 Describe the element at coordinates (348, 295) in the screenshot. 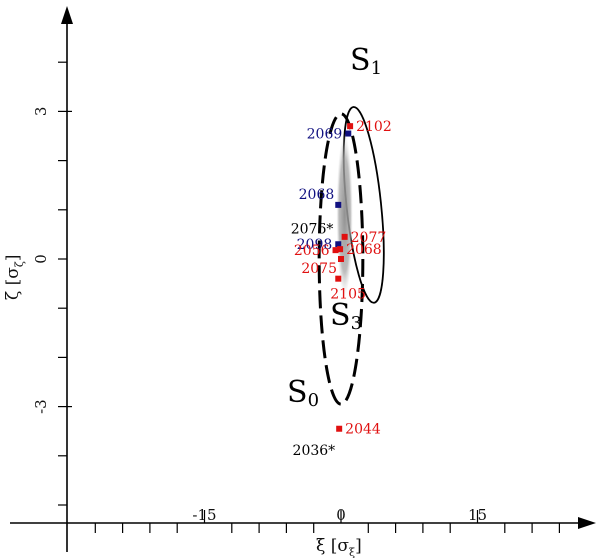

I see `data-point-label: 2105` at that location.